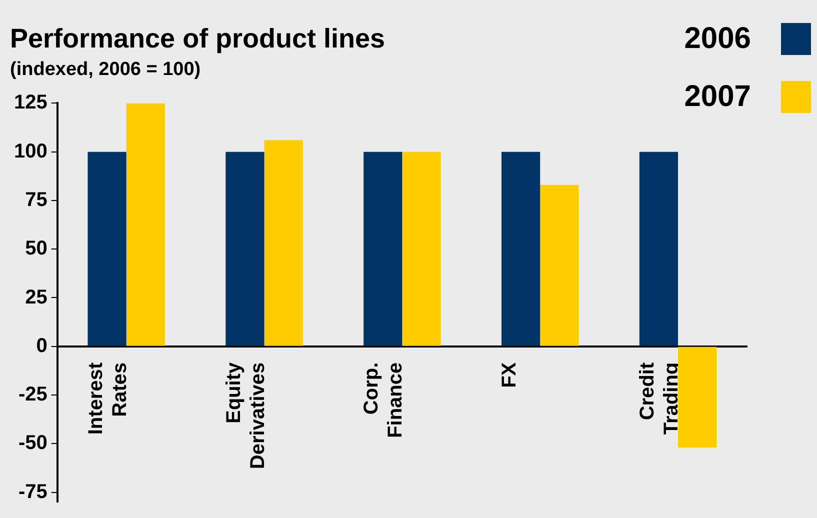 The height and width of the screenshot is (518, 817). What do you see at coordinates (198, 39) in the screenshot?
I see `chart-title: Performance of product lines` at bounding box center [198, 39].